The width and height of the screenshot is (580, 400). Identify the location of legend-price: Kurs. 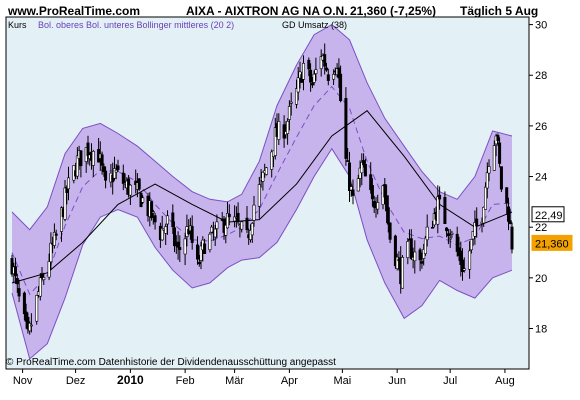
(17, 25).